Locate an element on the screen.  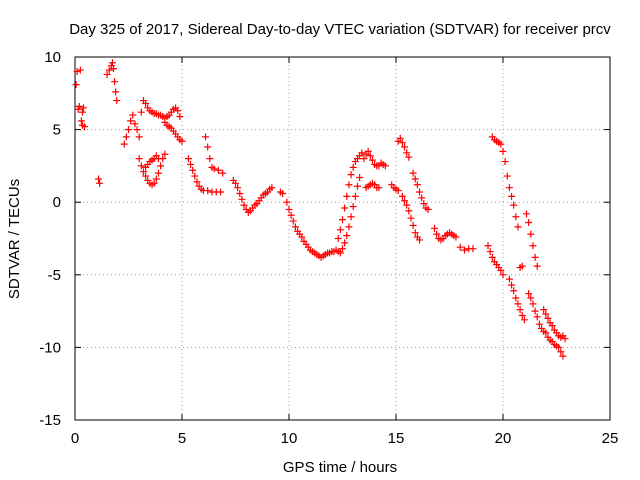
x-tick-label: 25 is located at coordinates (610, 438).